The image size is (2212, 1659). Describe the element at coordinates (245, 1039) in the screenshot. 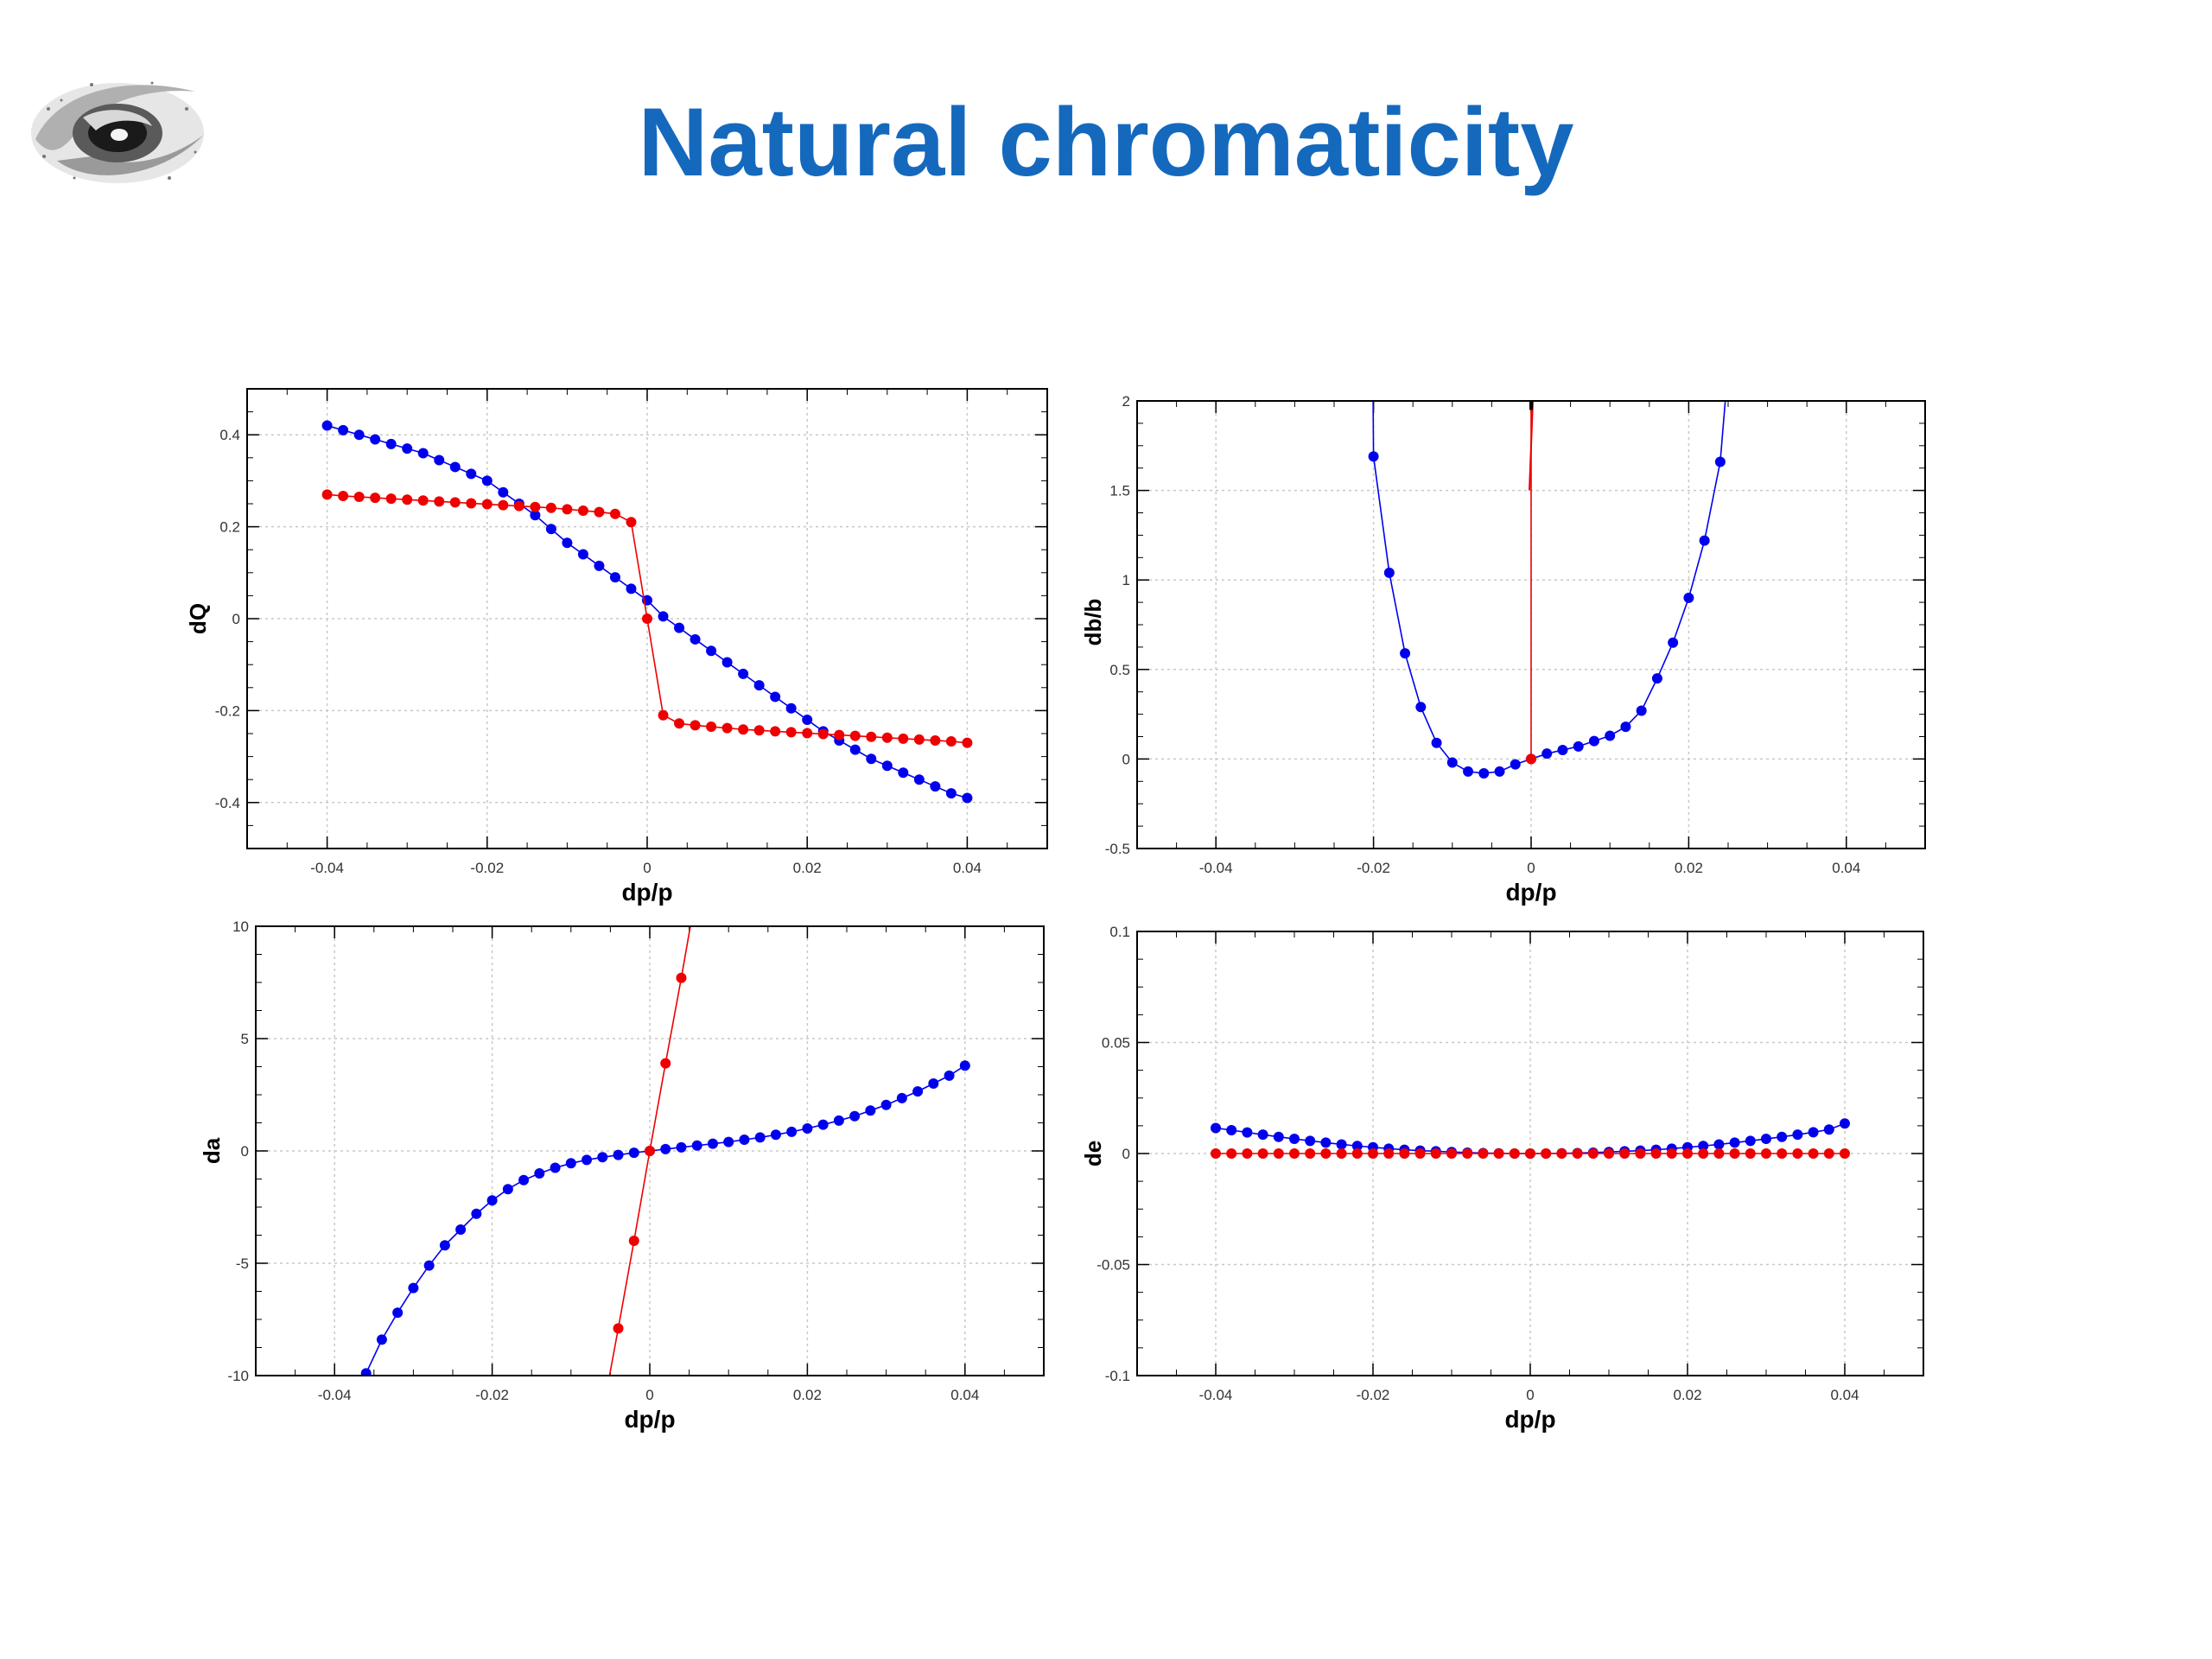

I see `y-tick-label: 5` at that location.